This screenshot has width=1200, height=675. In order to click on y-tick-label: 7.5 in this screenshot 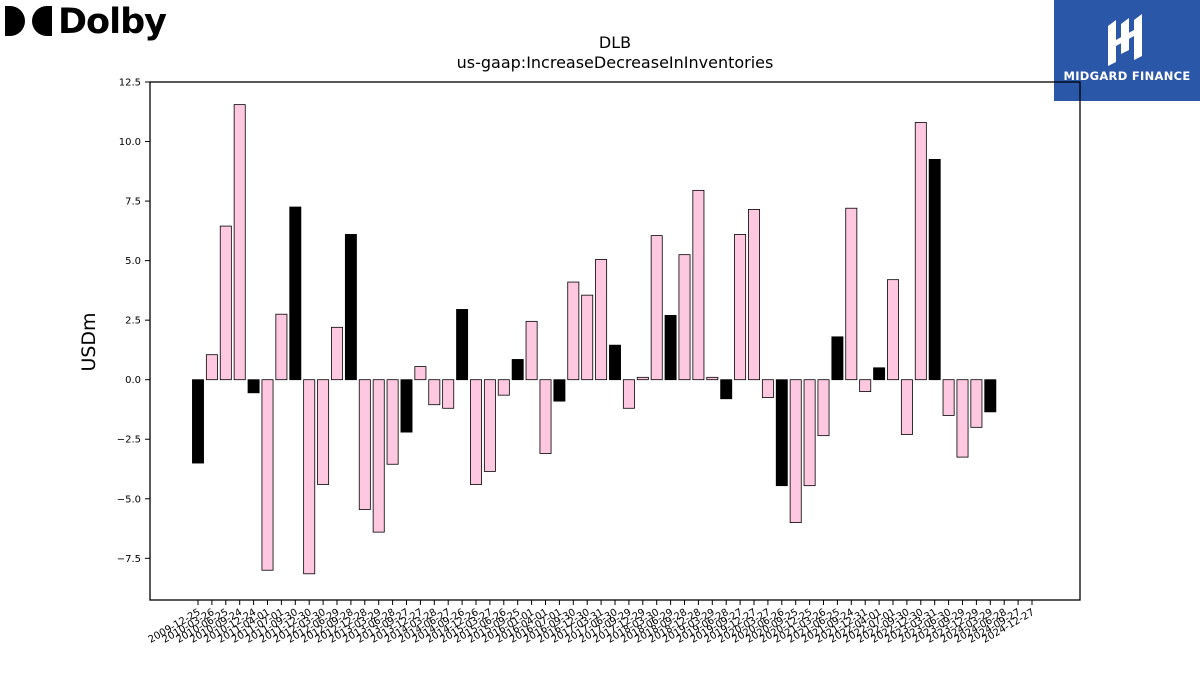, I will do `click(133, 202)`.